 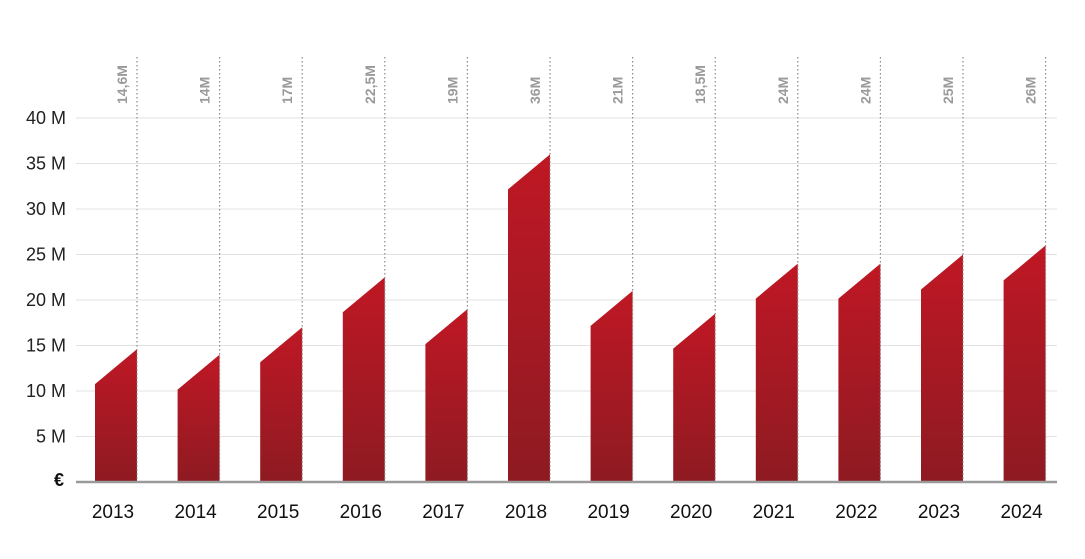 What do you see at coordinates (774, 512) in the screenshot?
I see `x-tick-label: 2021` at bounding box center [774, 512].